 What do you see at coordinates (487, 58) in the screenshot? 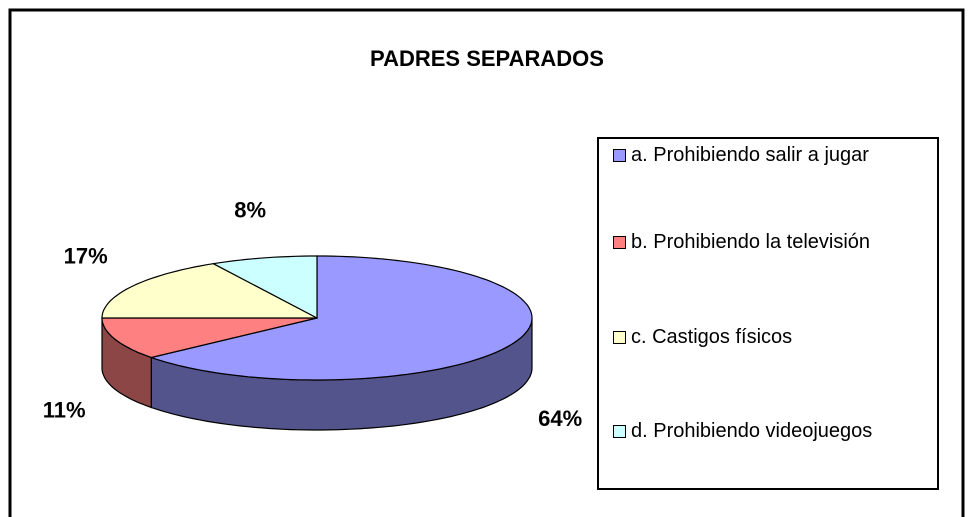
I see `chart-title: PADRES SEPARADOS` at bounding box center [487, 58].